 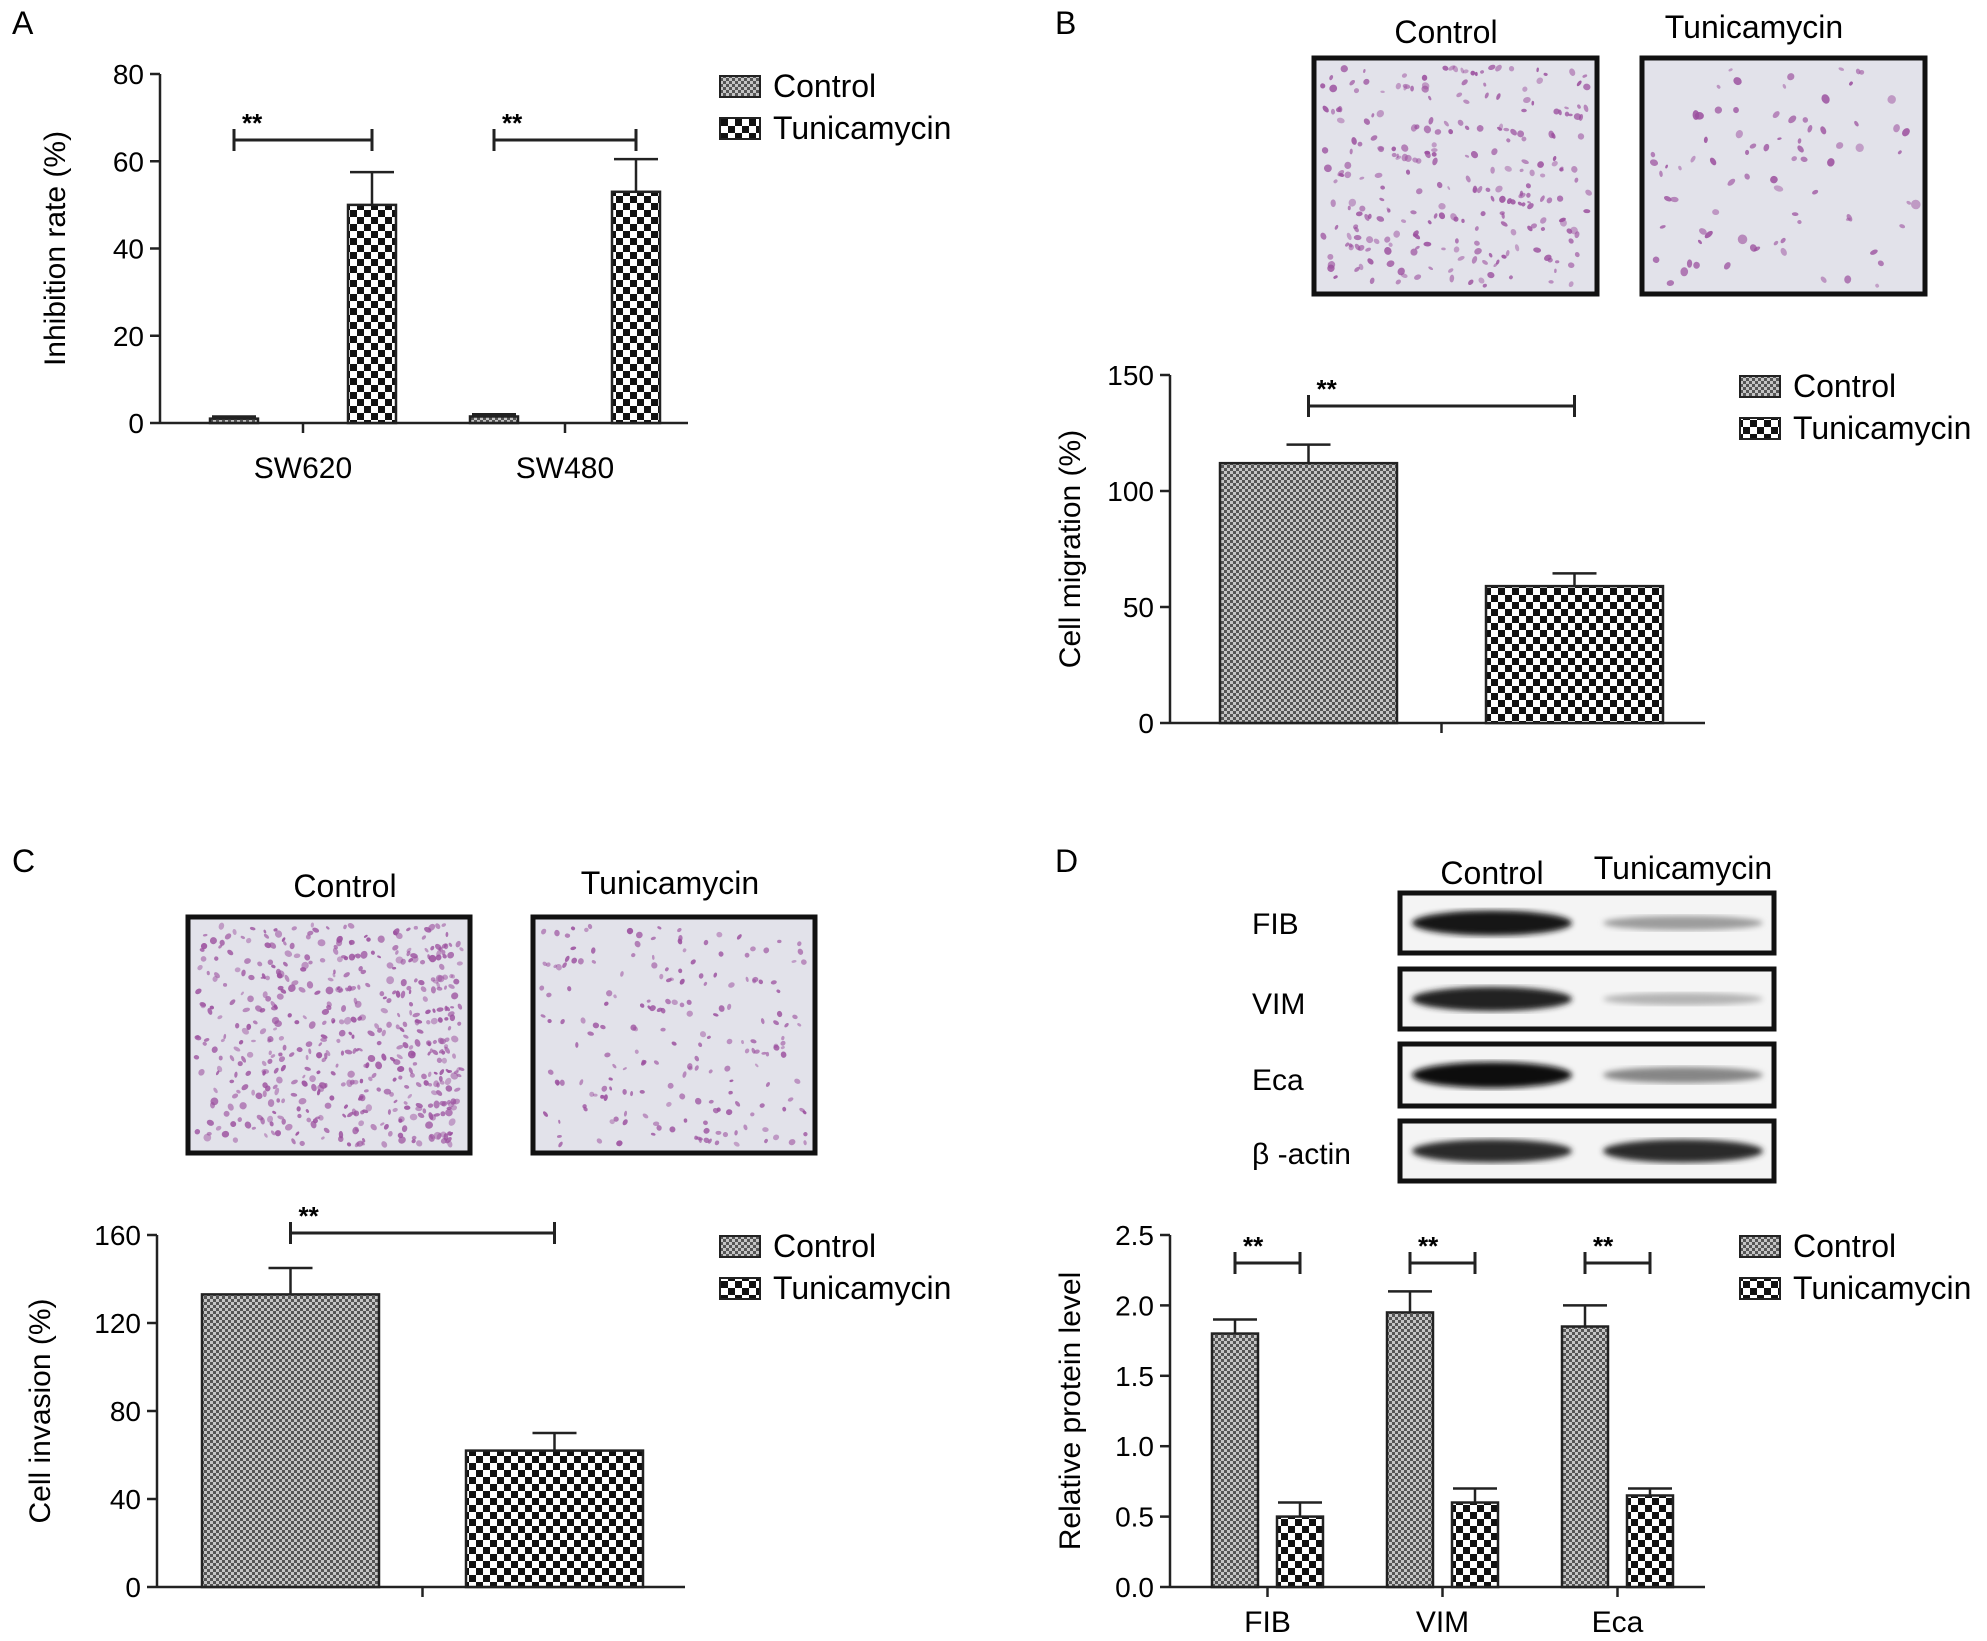 I want to click on legend-label-d-control: Control, so click(x=1844, y=1246).